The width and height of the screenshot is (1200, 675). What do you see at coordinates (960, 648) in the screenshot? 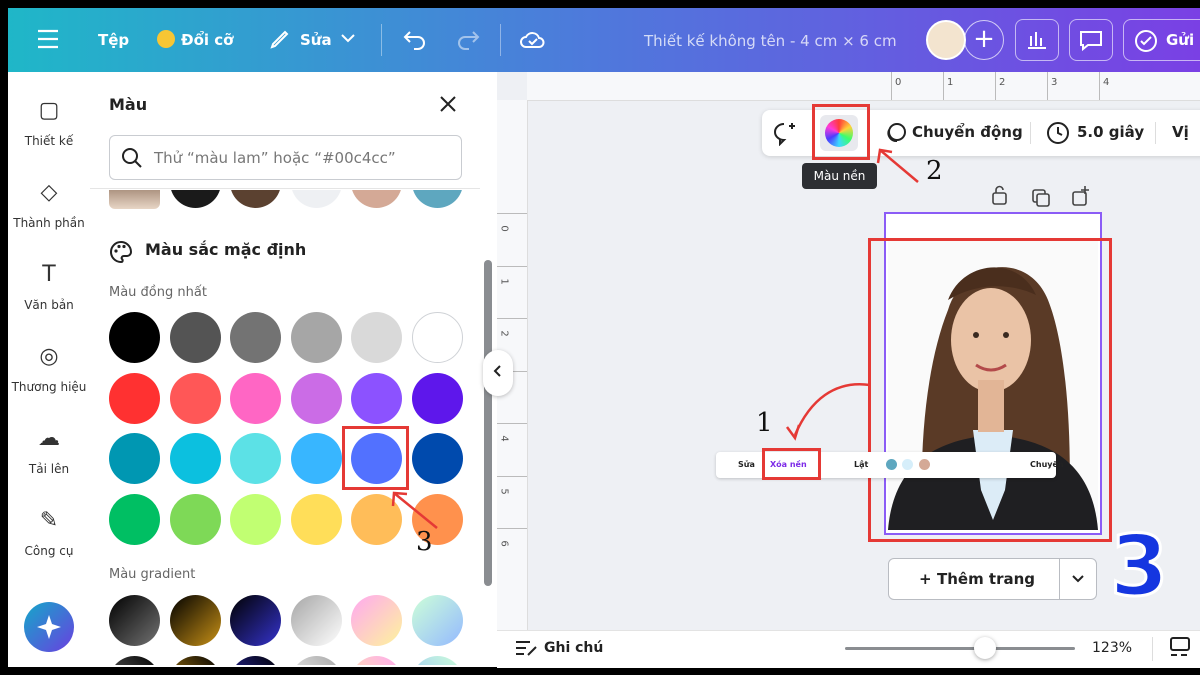
I see `zoom-slider` at bounding box center [960, 648].